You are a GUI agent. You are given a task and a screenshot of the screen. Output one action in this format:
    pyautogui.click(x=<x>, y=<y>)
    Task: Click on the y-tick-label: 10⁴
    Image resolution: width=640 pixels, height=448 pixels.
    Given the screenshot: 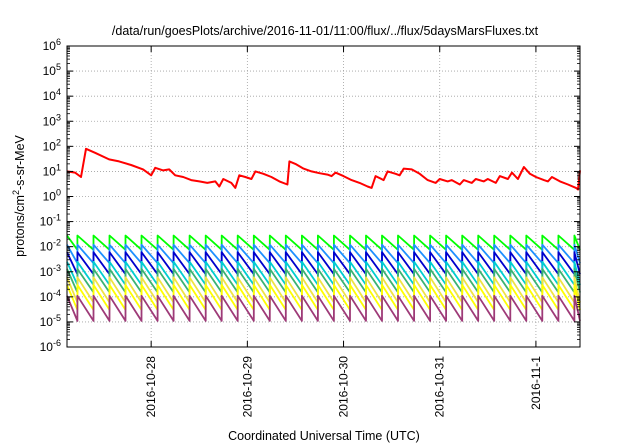 What is the action you would take?
    pyautogui.click(x=52, y=95)
    